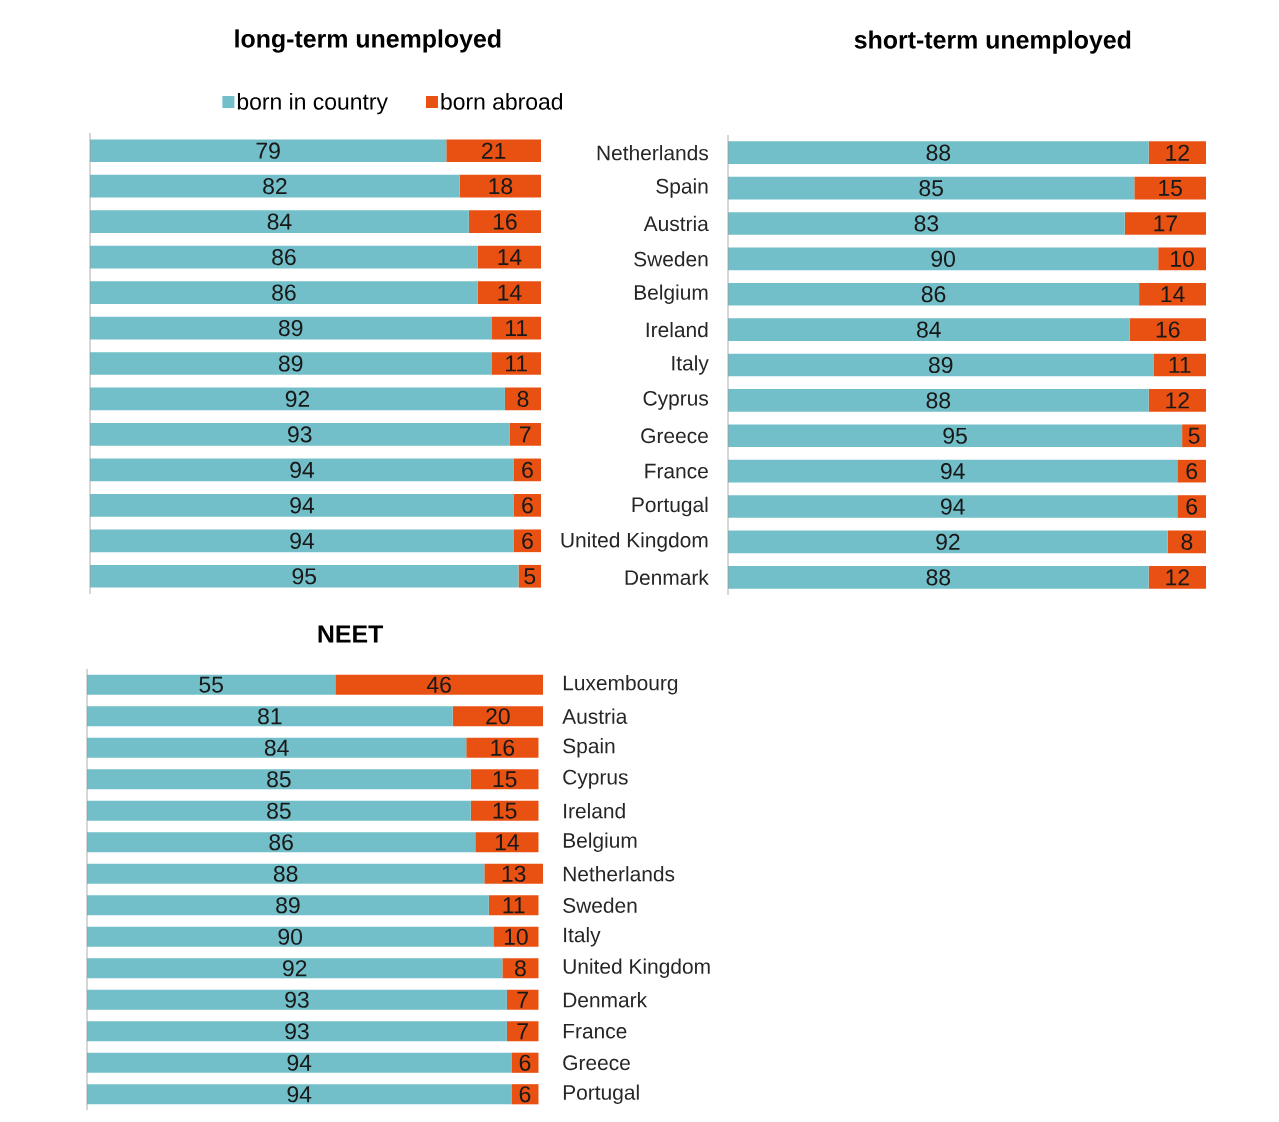 This screenshot has height=1122, width=1279. I want to click on y-tick-label: Luxembourg, so click(620, 685).